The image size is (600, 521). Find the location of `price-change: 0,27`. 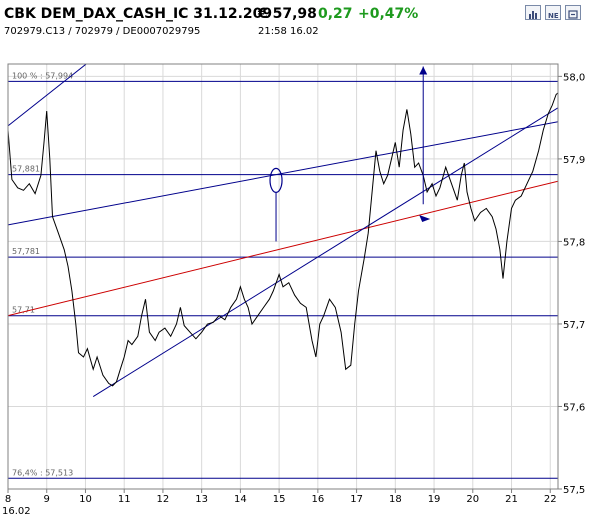

price-change: 0,27 is located at coordinates (335, 14).